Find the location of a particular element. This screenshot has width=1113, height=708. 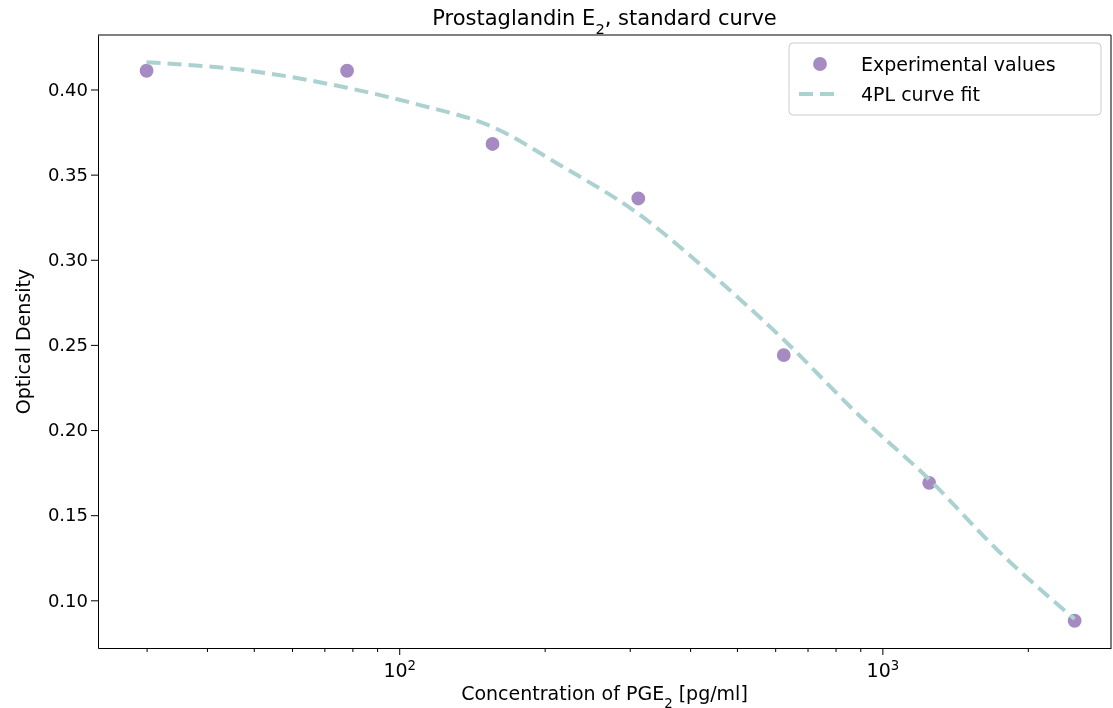

y-tick-label: 0.20 is located at coordinates (67, 430).